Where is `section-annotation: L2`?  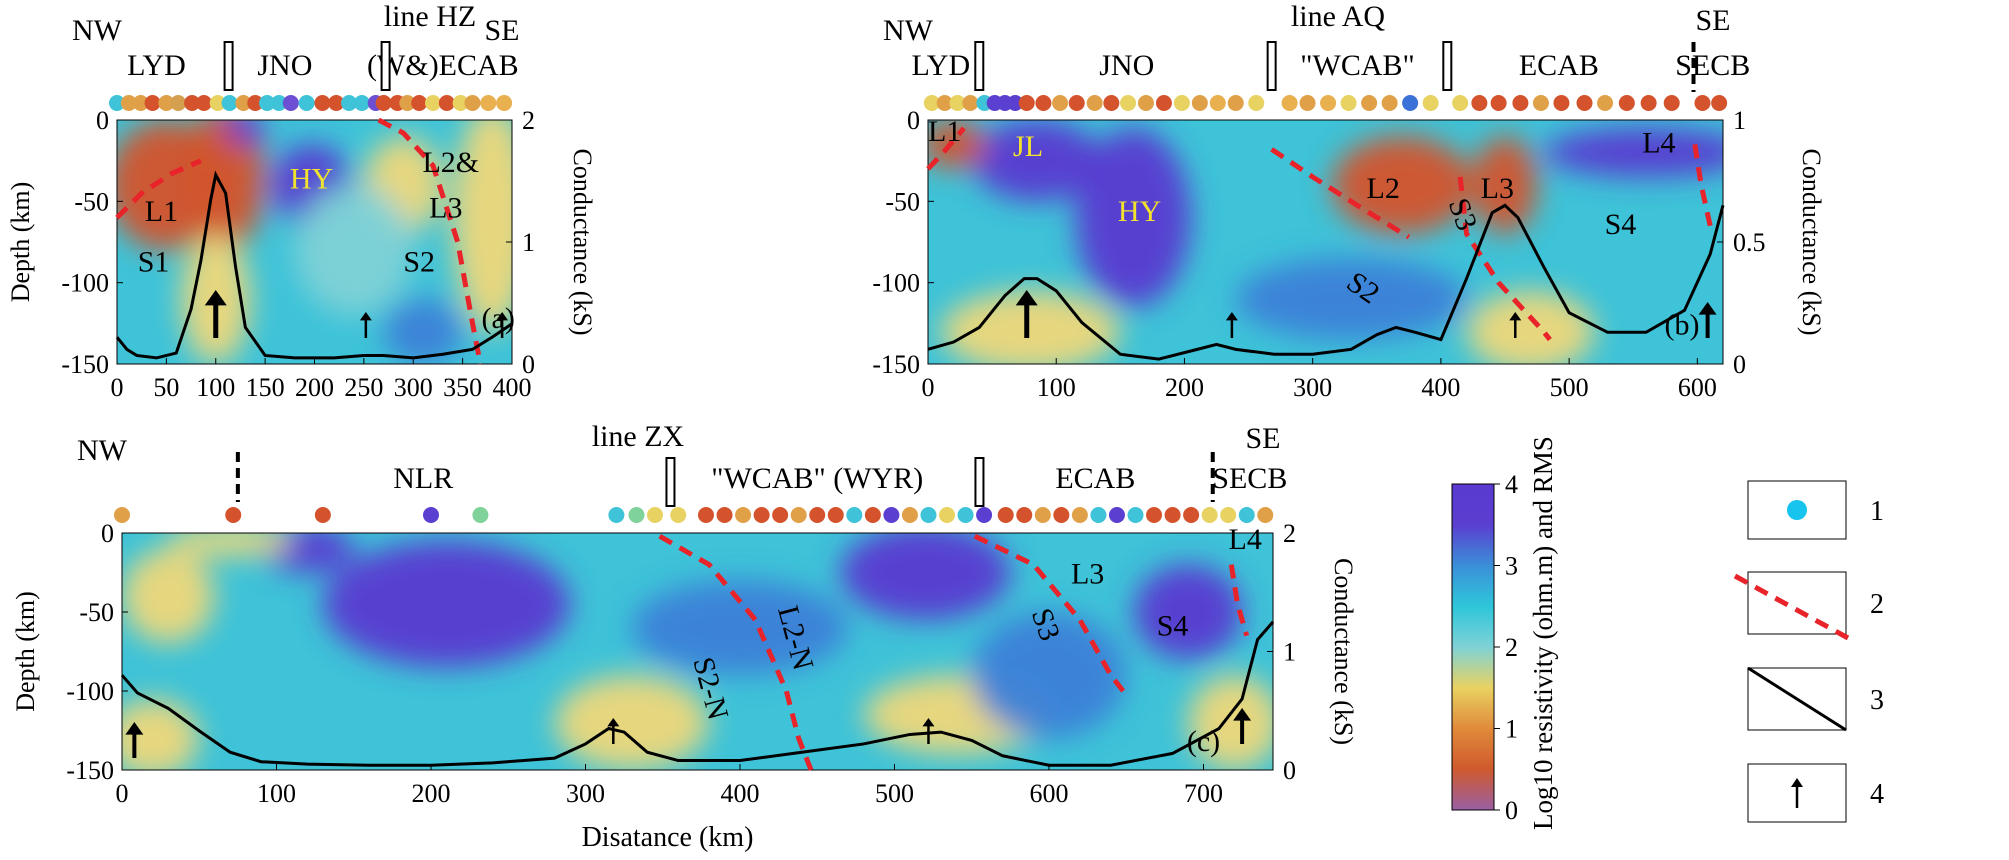
section-annotation: L2 is located at coordinates (1383, 188).